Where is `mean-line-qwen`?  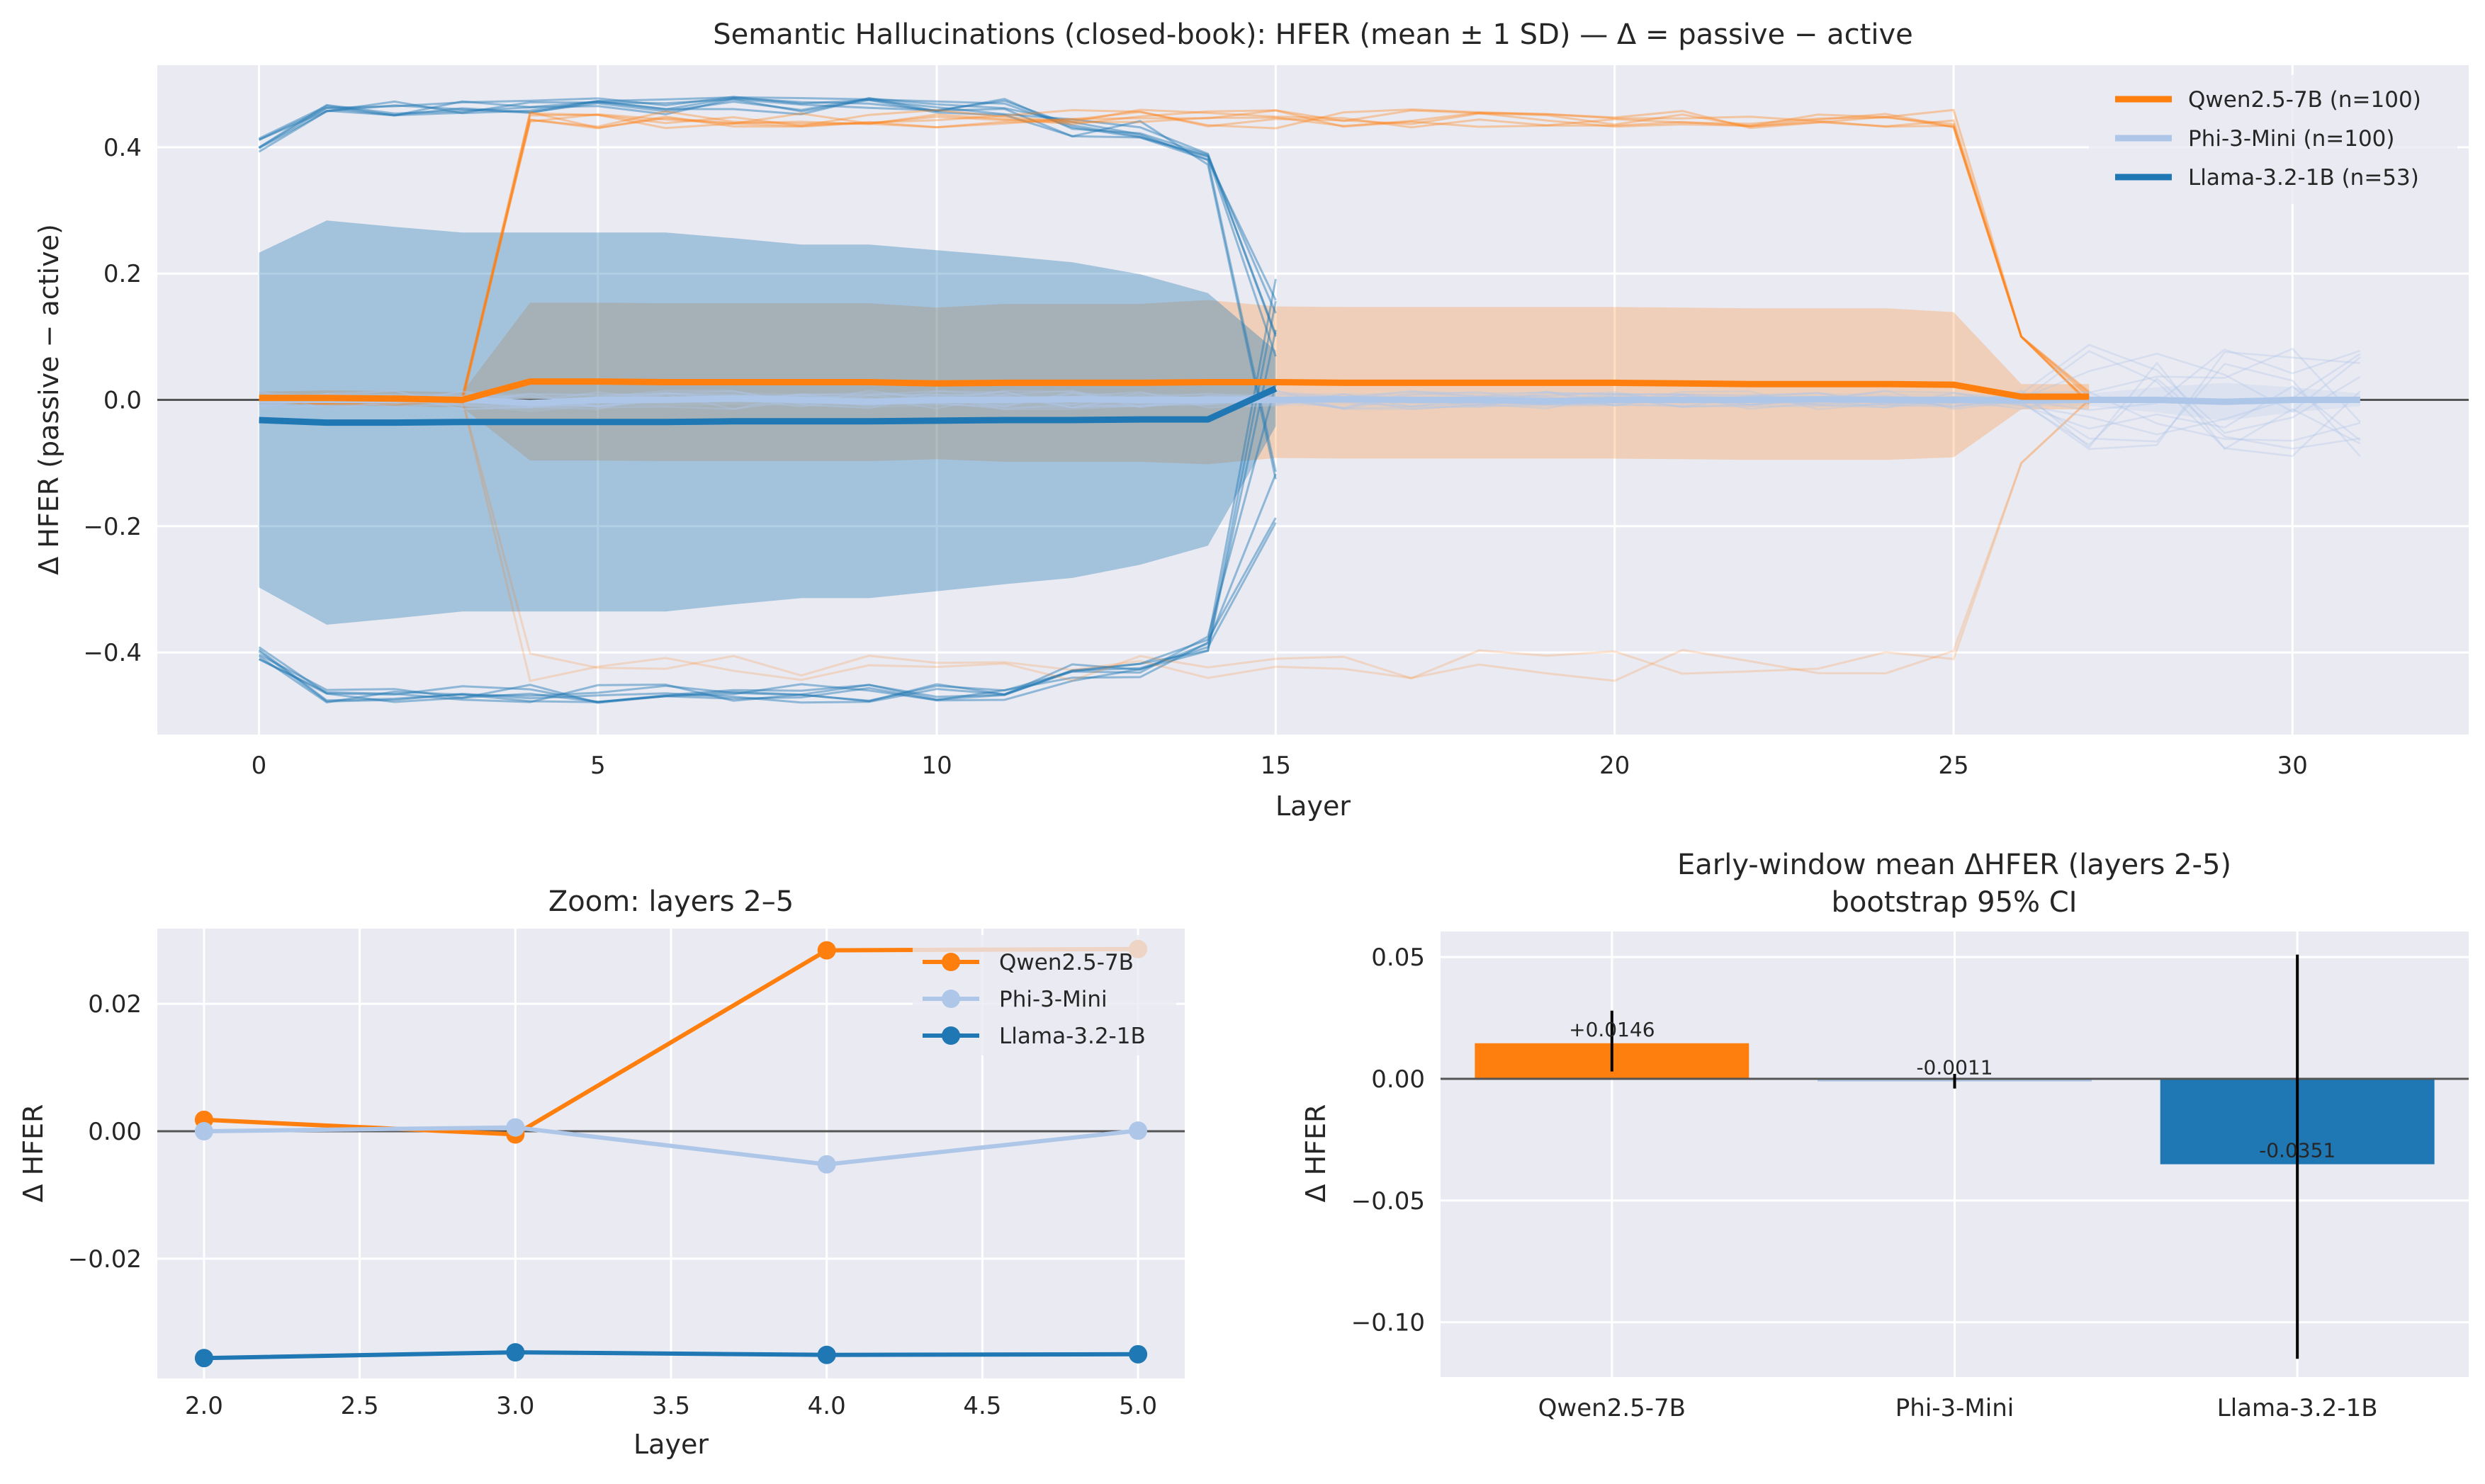 mean-line-qwen is located at coordinates (1174, 390).